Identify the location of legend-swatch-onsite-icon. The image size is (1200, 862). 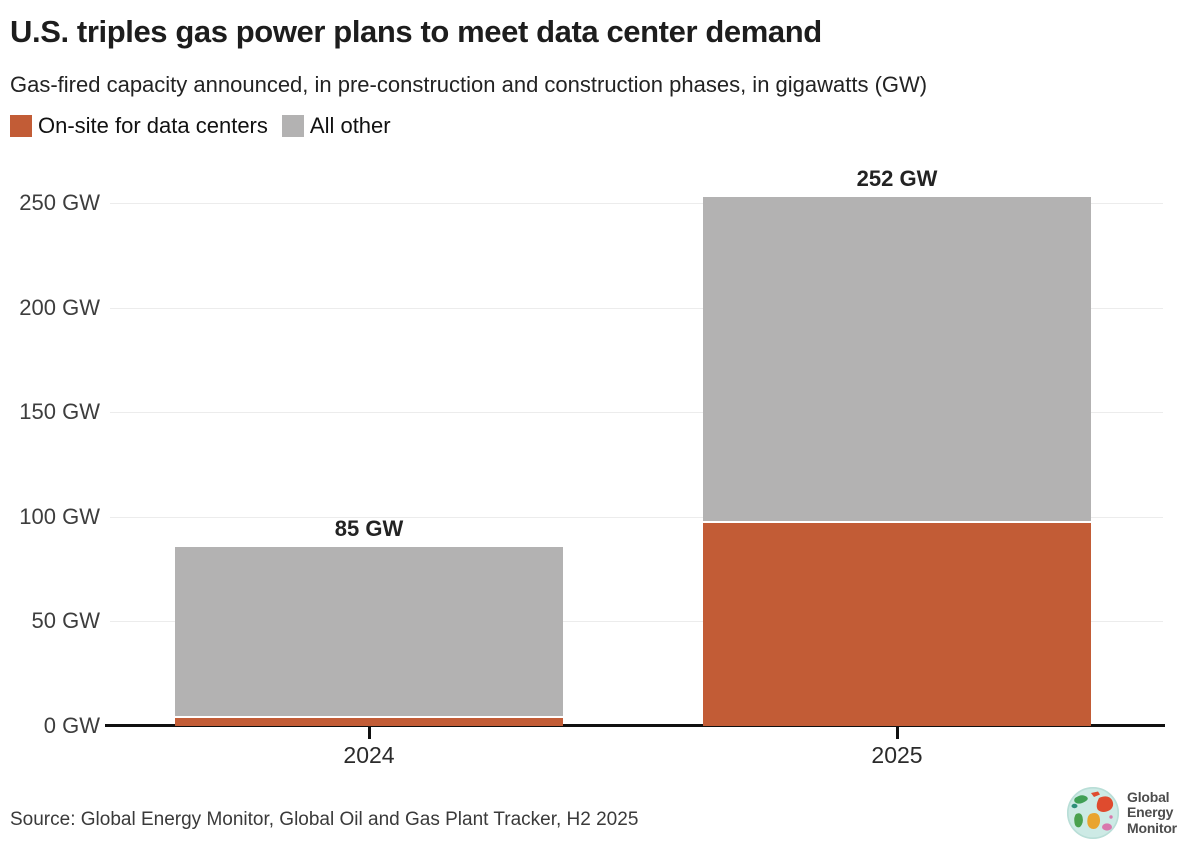
(21, 126).